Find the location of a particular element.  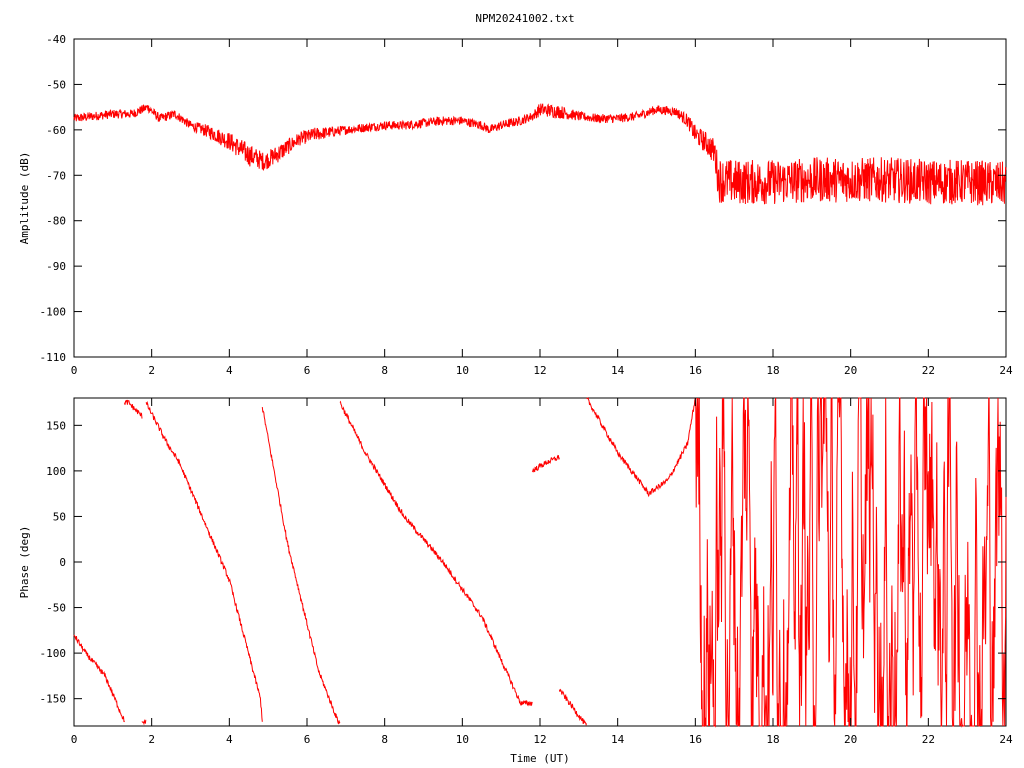

phase-xtick-label: 4 is located at coordinates (229, 739).